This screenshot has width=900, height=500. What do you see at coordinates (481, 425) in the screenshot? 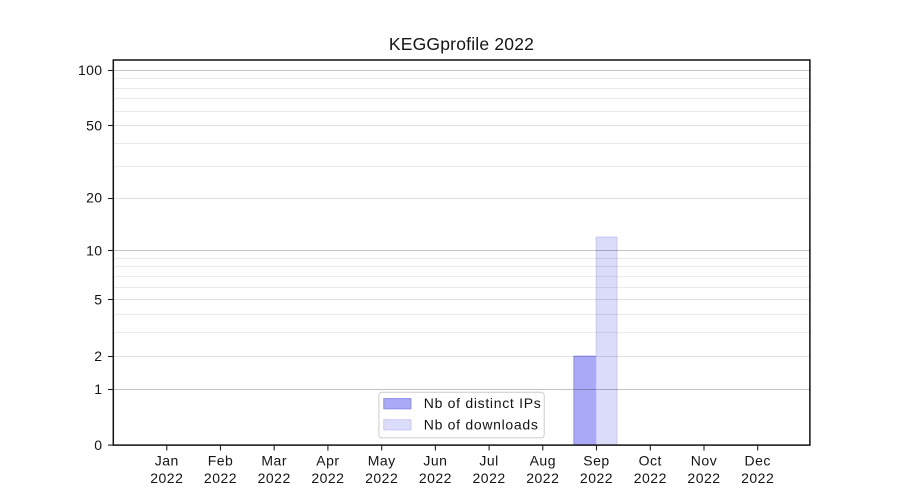
I see `svg-text: Nb of downloads` at bounding box center [481, 425].